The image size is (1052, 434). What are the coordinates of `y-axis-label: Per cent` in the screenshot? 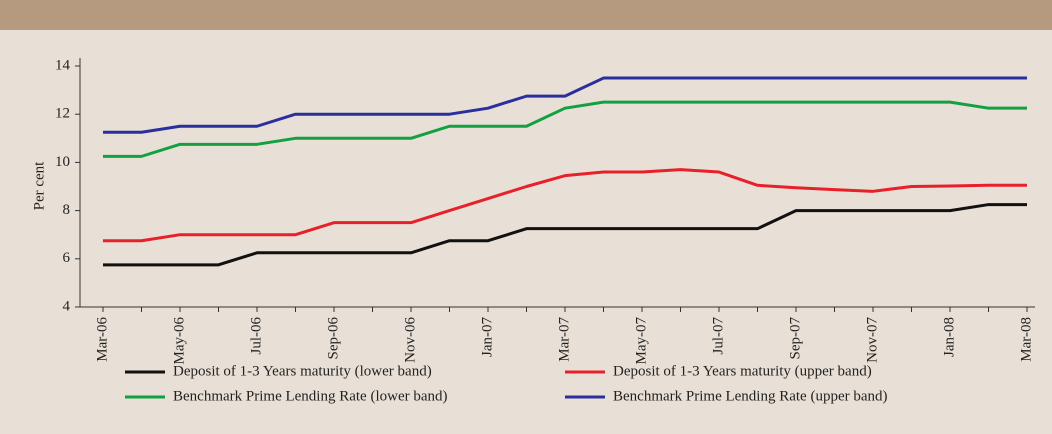 It's located at (39, 186).